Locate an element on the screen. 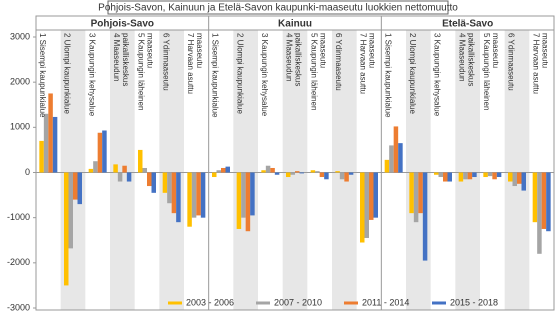 This screenshot has height=315, width=556. legend-label: 2003 - 2006 is located at coordinates (210, 302).